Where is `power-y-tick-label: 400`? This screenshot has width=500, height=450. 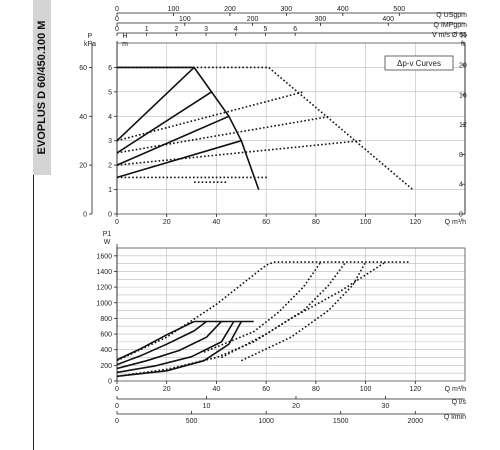 power-y-tick-label: 400 is located at coordinates (106, 350).